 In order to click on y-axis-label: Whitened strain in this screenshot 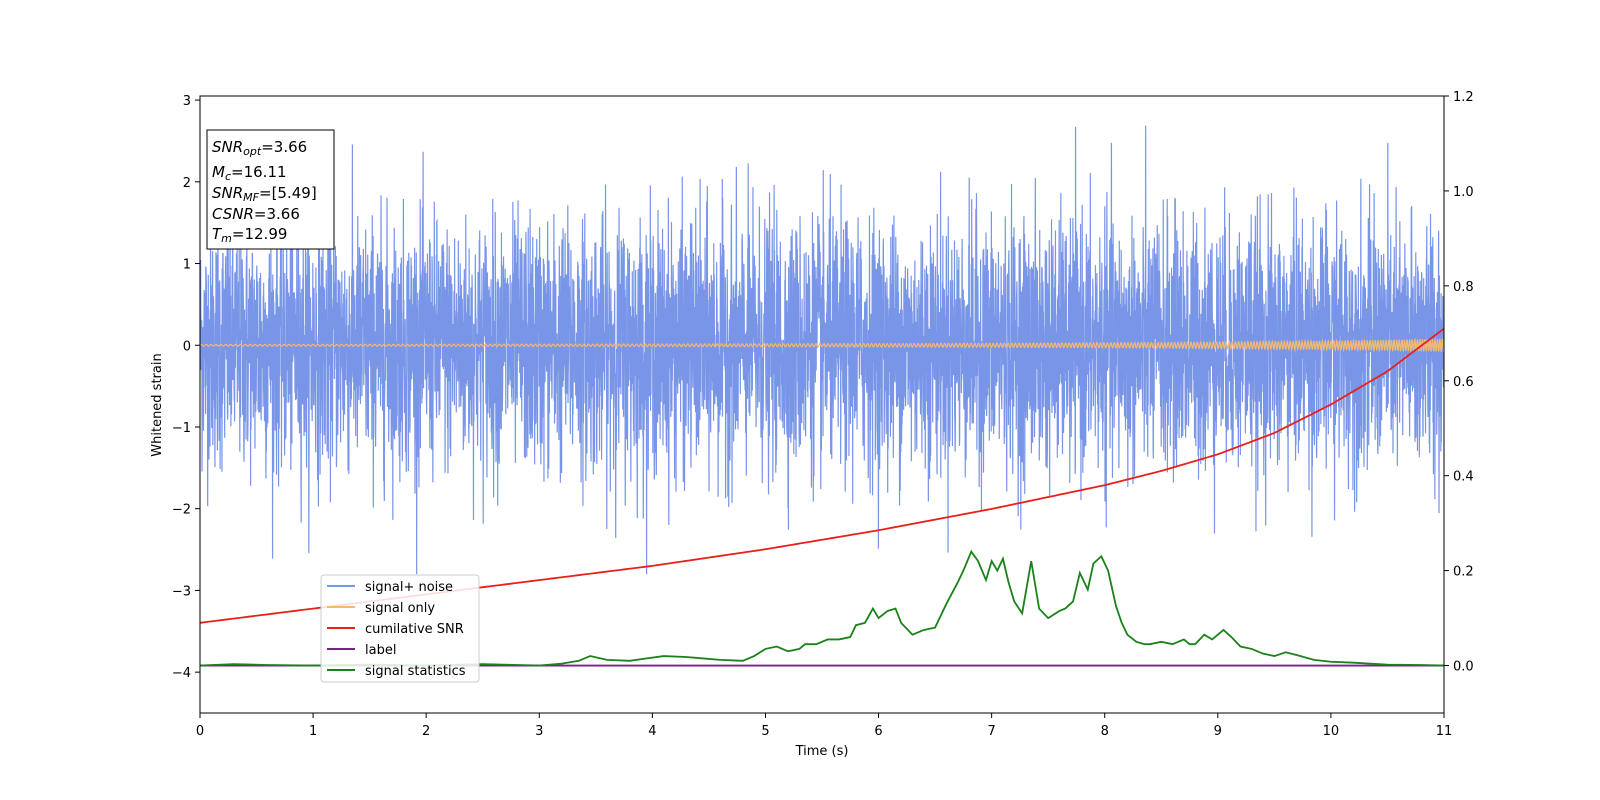, I will do `click(157, 404)`.